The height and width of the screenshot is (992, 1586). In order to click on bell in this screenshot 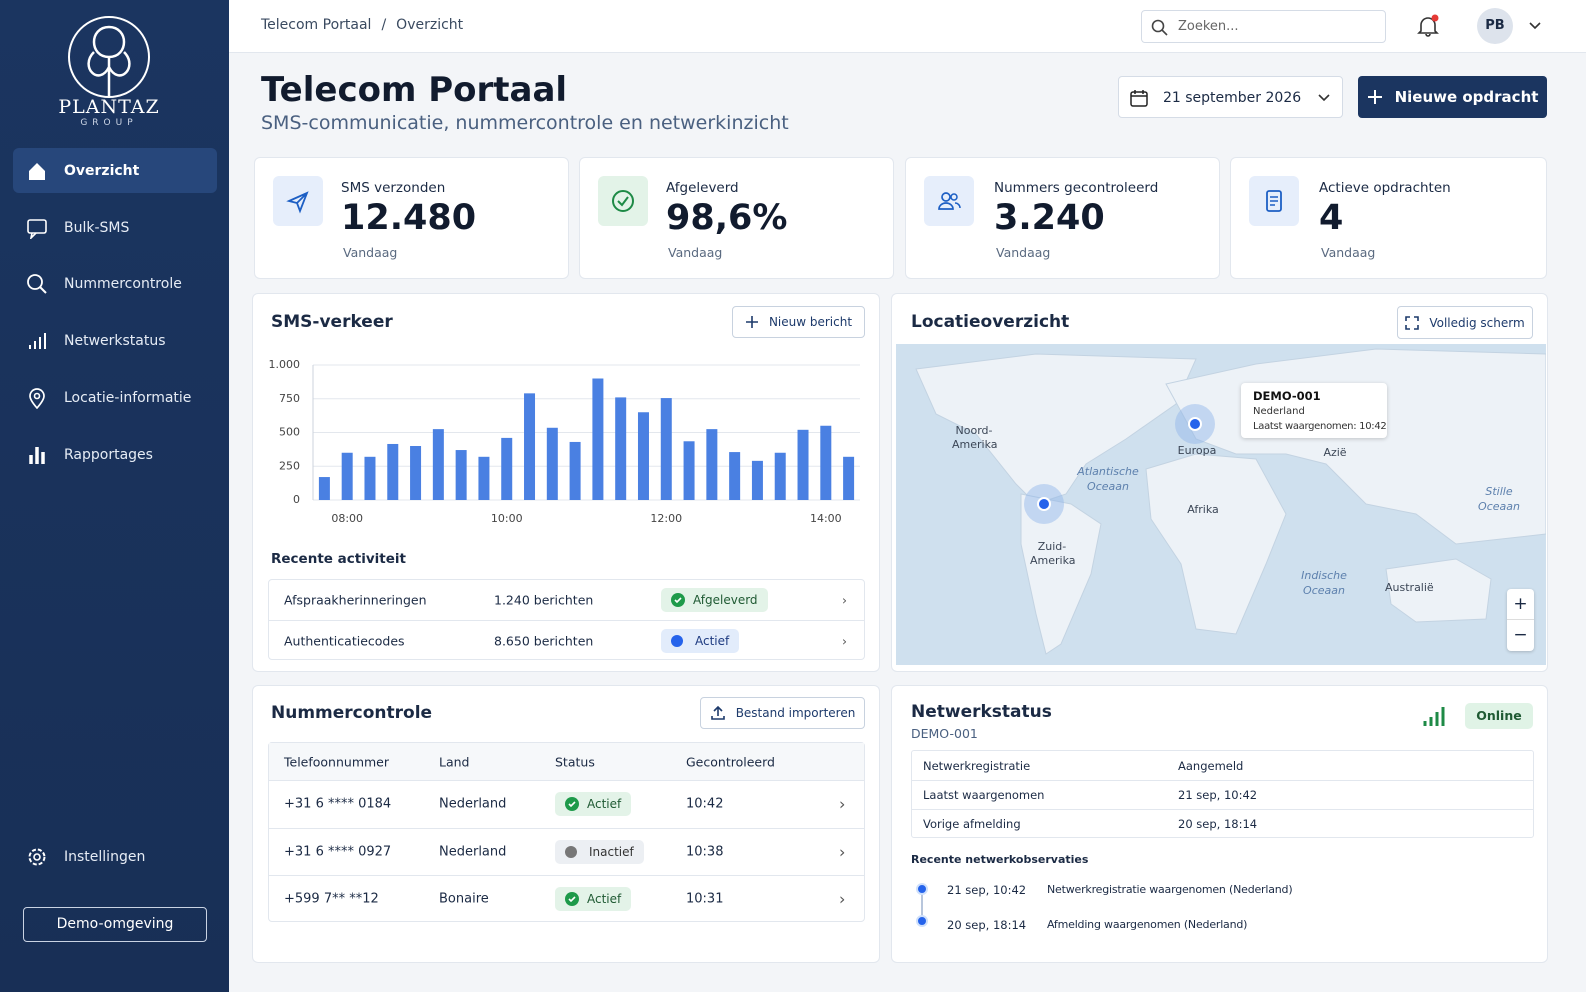, I will do `click(1428, 26)`.